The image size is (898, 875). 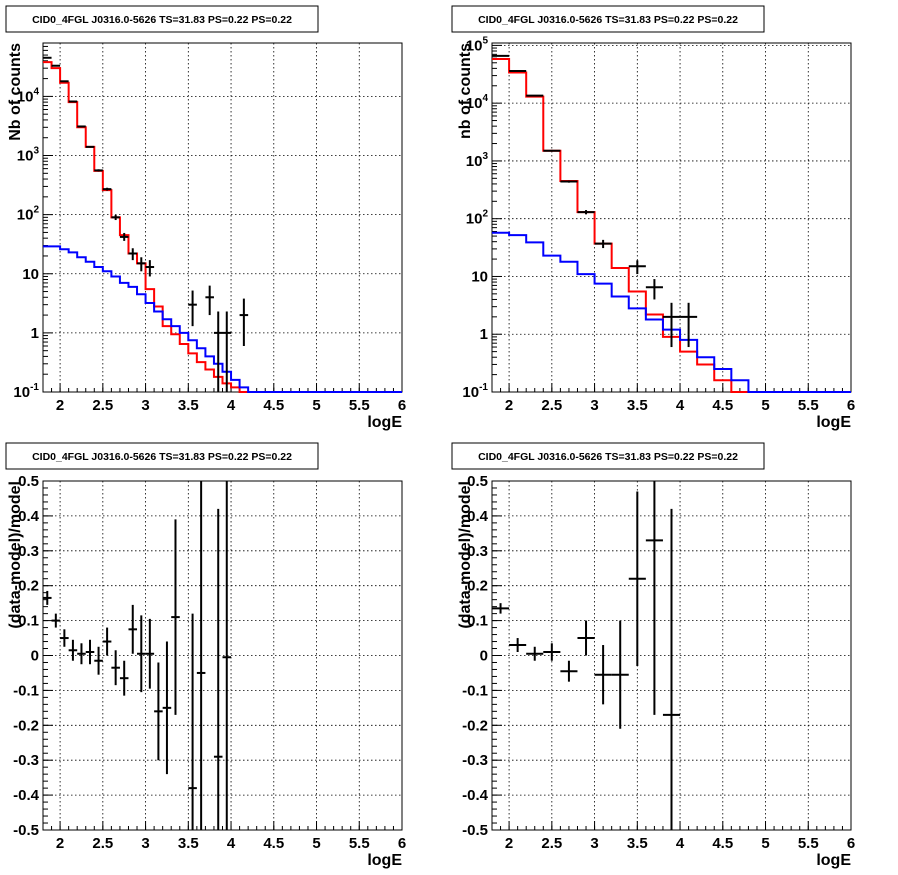 What do you see at coordinates (273, 843) in the screenshot?
I see `x-tick-label: 4.5` at bounding box center [273, 843].